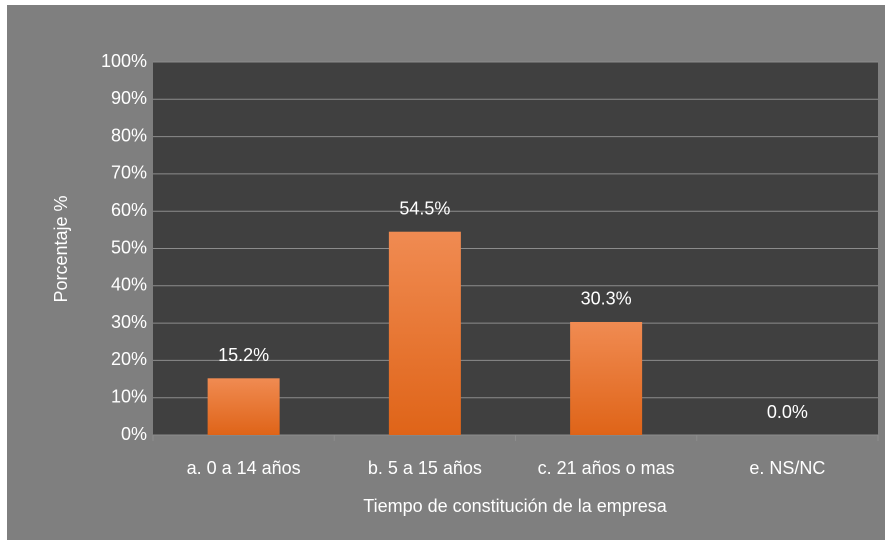 This screenshot has height=546, width=893. What do you see at coordinates (787, 412) in the screenshot?
I see `data-label: 0.0%` at bounding box center [787, 412].